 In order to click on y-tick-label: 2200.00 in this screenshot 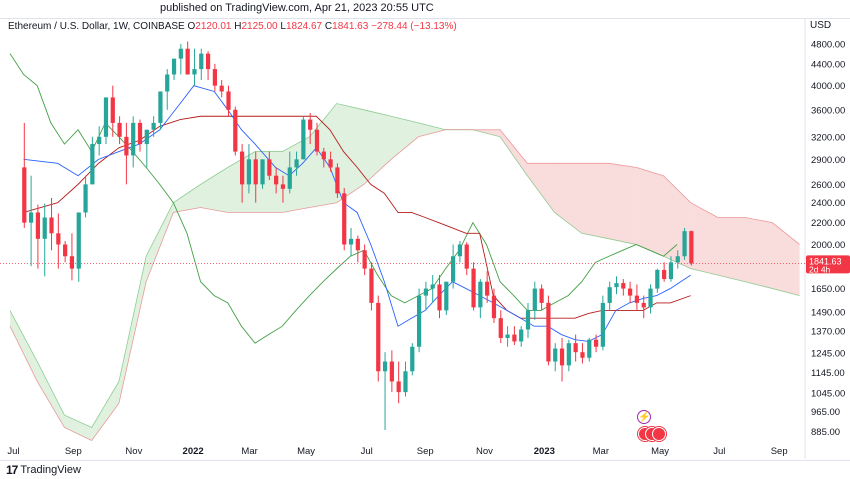, I will do `click(828, 223)`.